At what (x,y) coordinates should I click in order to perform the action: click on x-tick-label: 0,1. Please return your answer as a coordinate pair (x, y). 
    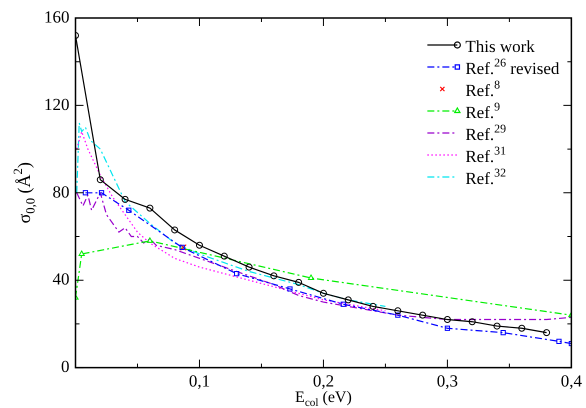
    Looking at the image, I should click on (199, 380).